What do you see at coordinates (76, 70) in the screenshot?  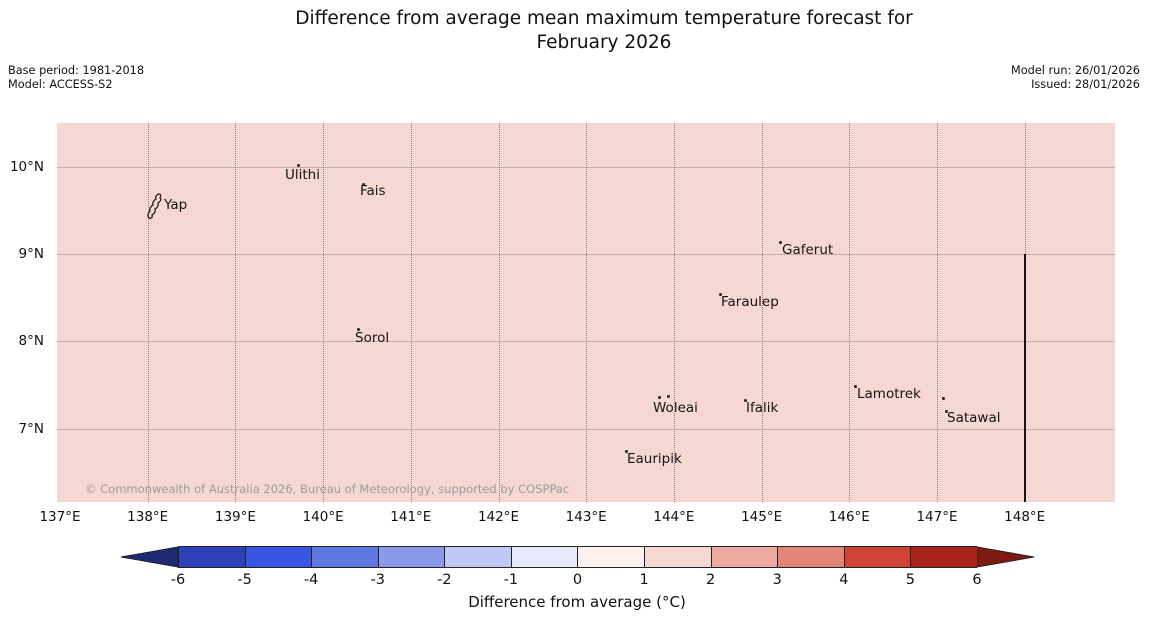 I see `base-period-text: Base period: 1981-2018` at bounding box center [76, 70].